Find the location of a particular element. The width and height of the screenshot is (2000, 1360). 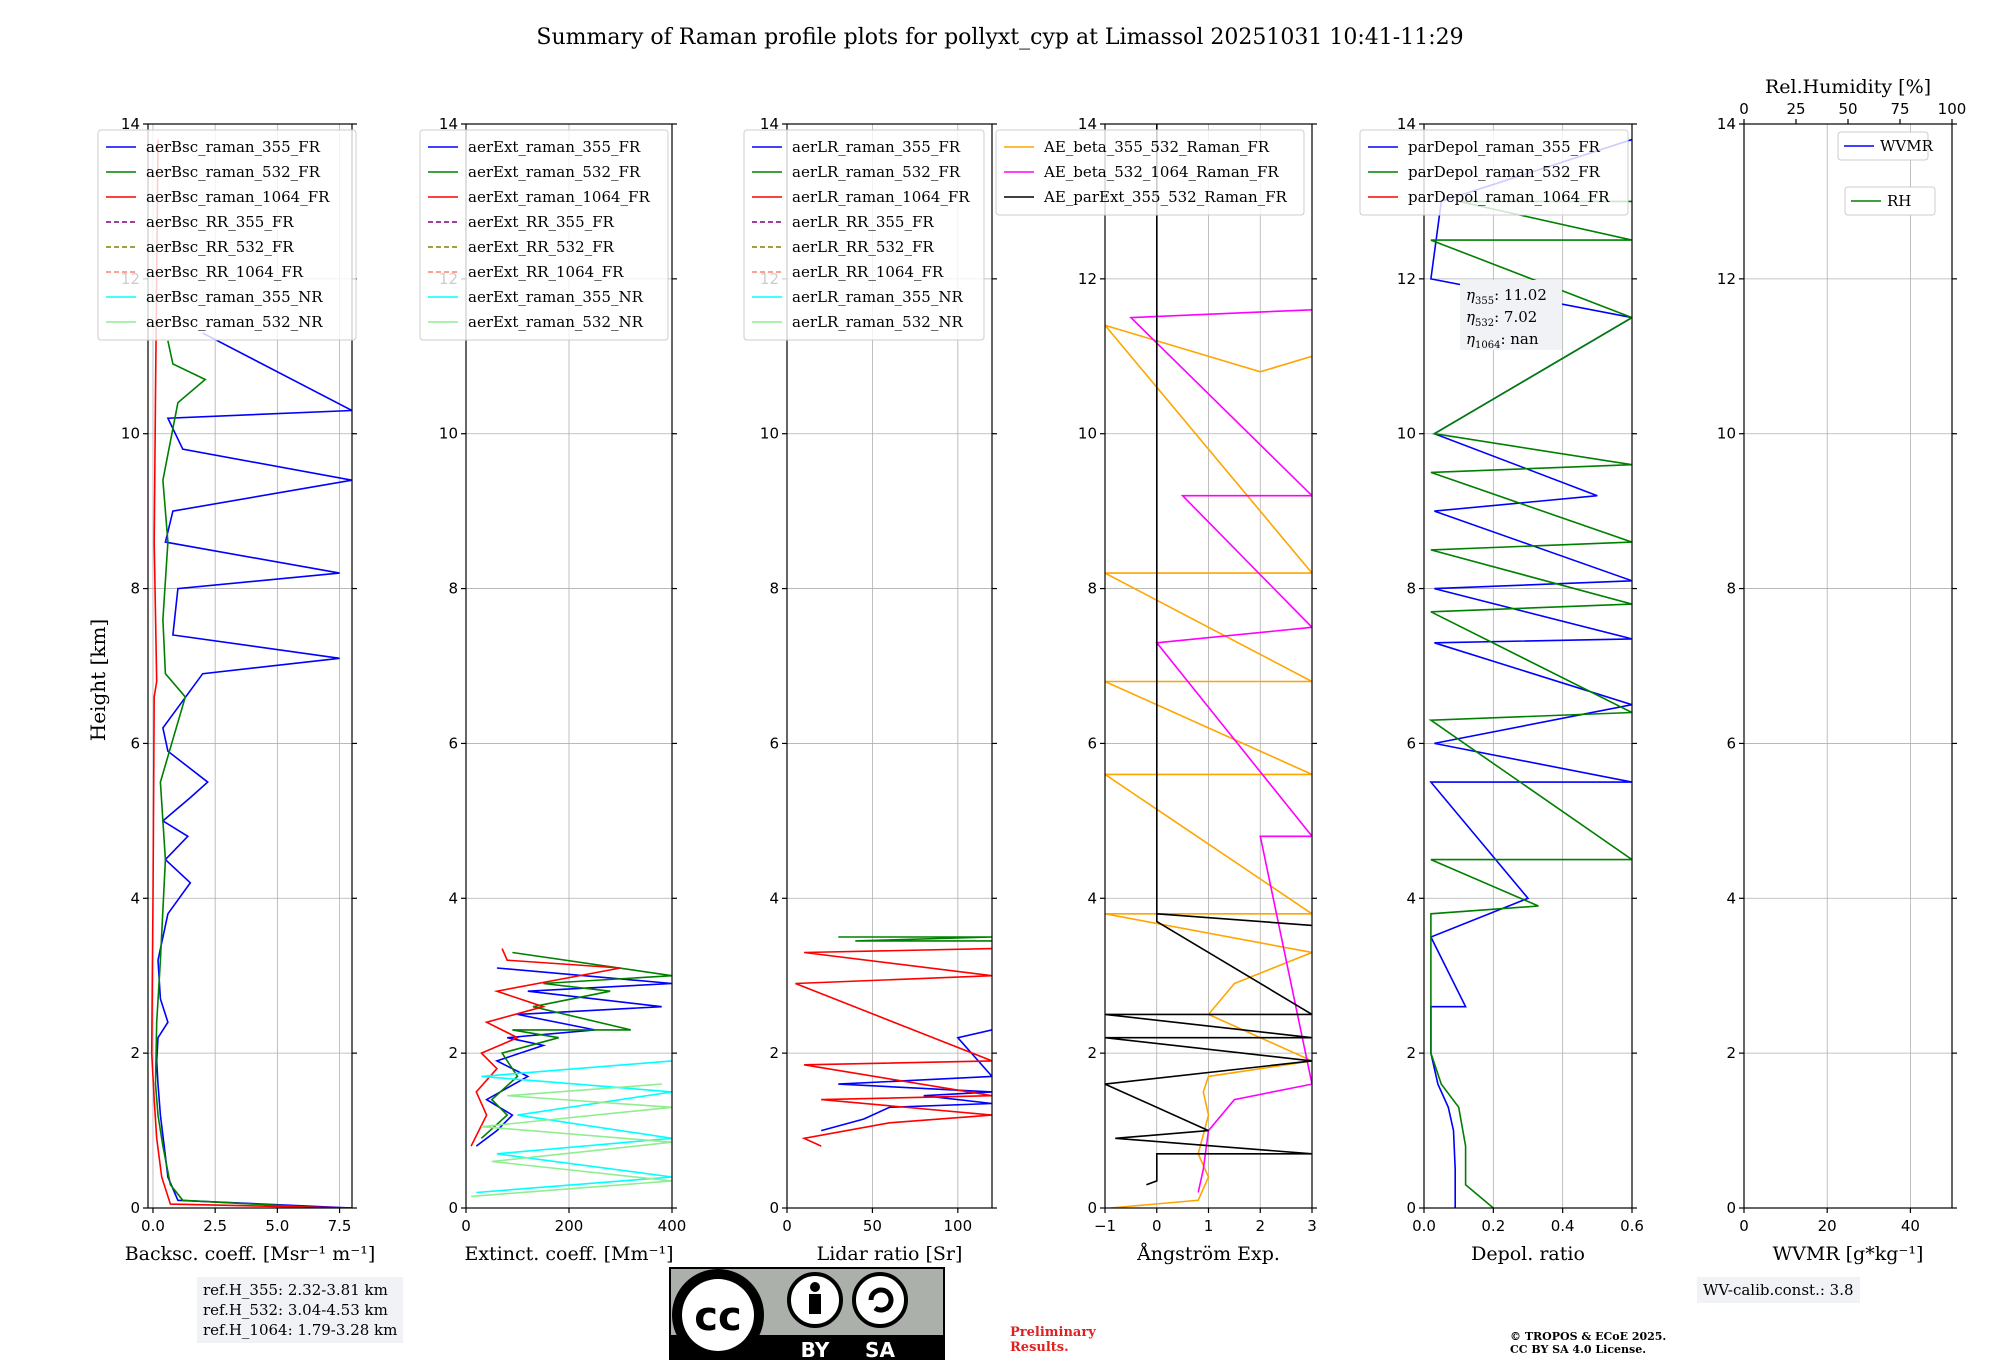

x-tick-label: 40 is located at coordinates (1910, 1226).